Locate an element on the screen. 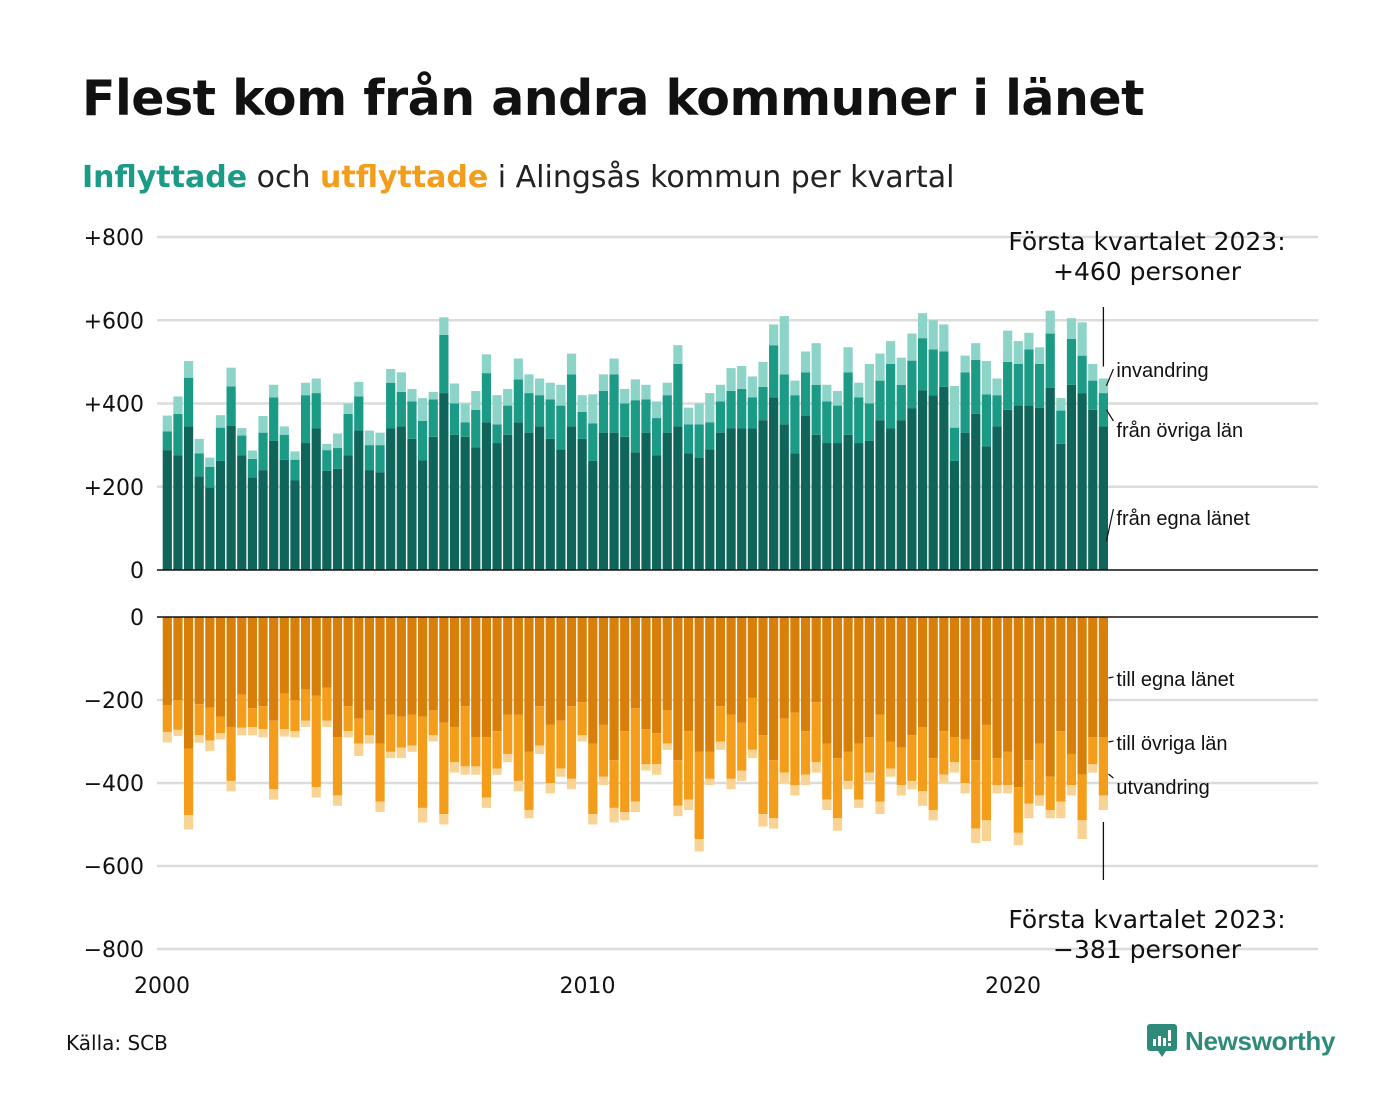  ytick-label-bottom: −600 is located at coordinates (114, 867).